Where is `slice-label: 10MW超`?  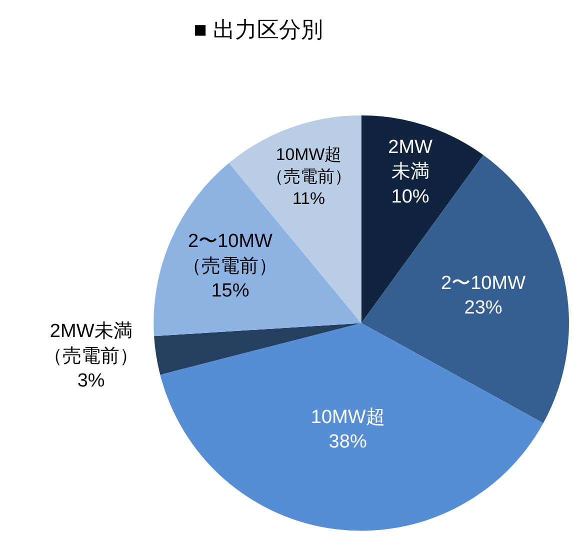
slice-label: 10MW超 is located at coordinates (347, 417).